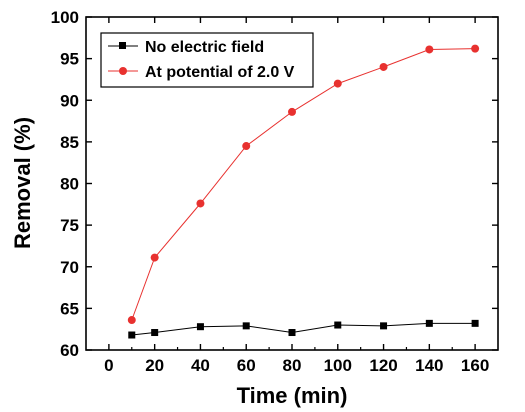 Image resolution: width=525 pixels, height=412 pixels. I want to click on legend-box, so click(207, 60).